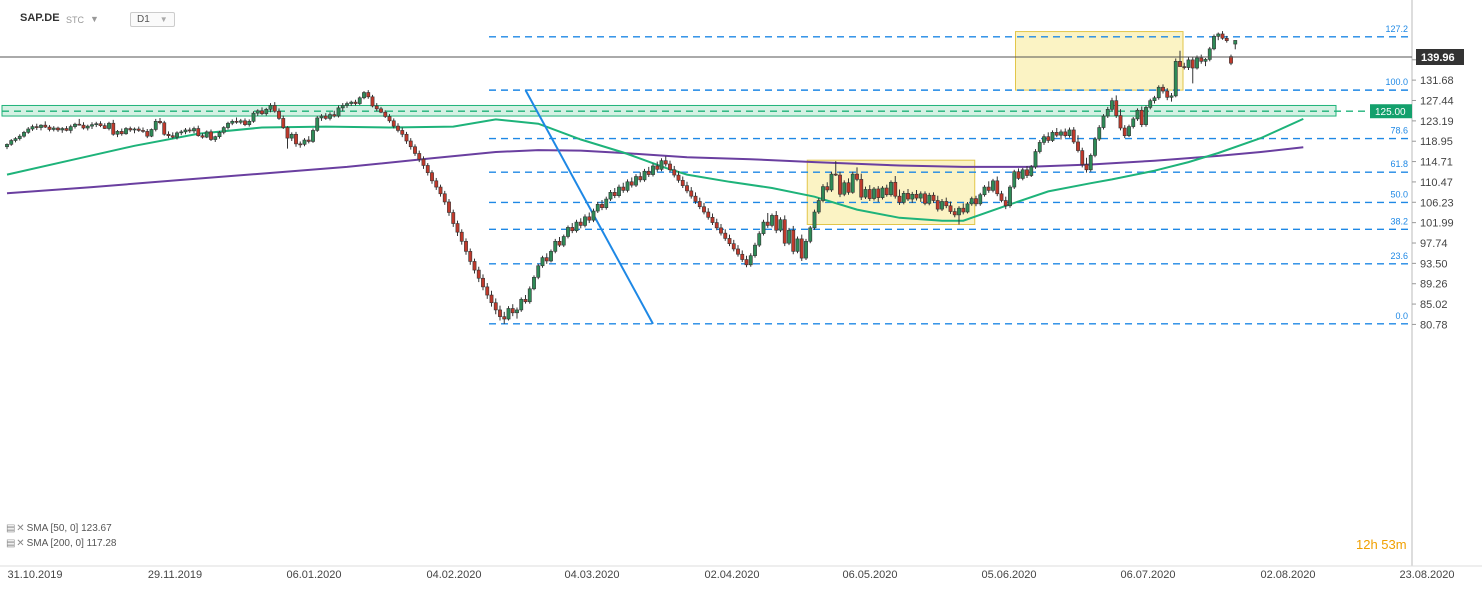  I want to click on legend-sma50: ▤ ✕ SMA [50, 0] 123.67, so click(59, 528).